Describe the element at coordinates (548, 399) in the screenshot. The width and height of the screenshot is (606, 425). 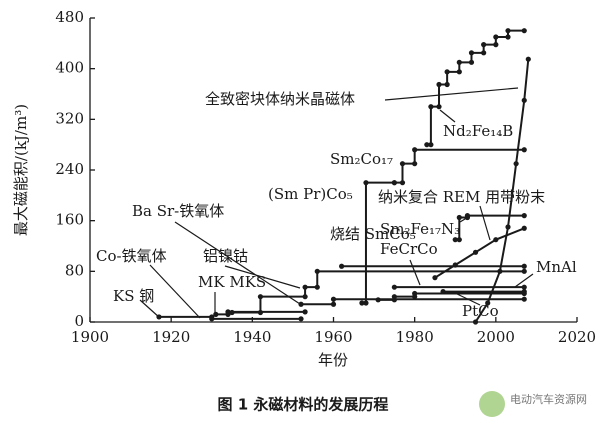
I see `watermark: 电动汽车资源网` at that location.